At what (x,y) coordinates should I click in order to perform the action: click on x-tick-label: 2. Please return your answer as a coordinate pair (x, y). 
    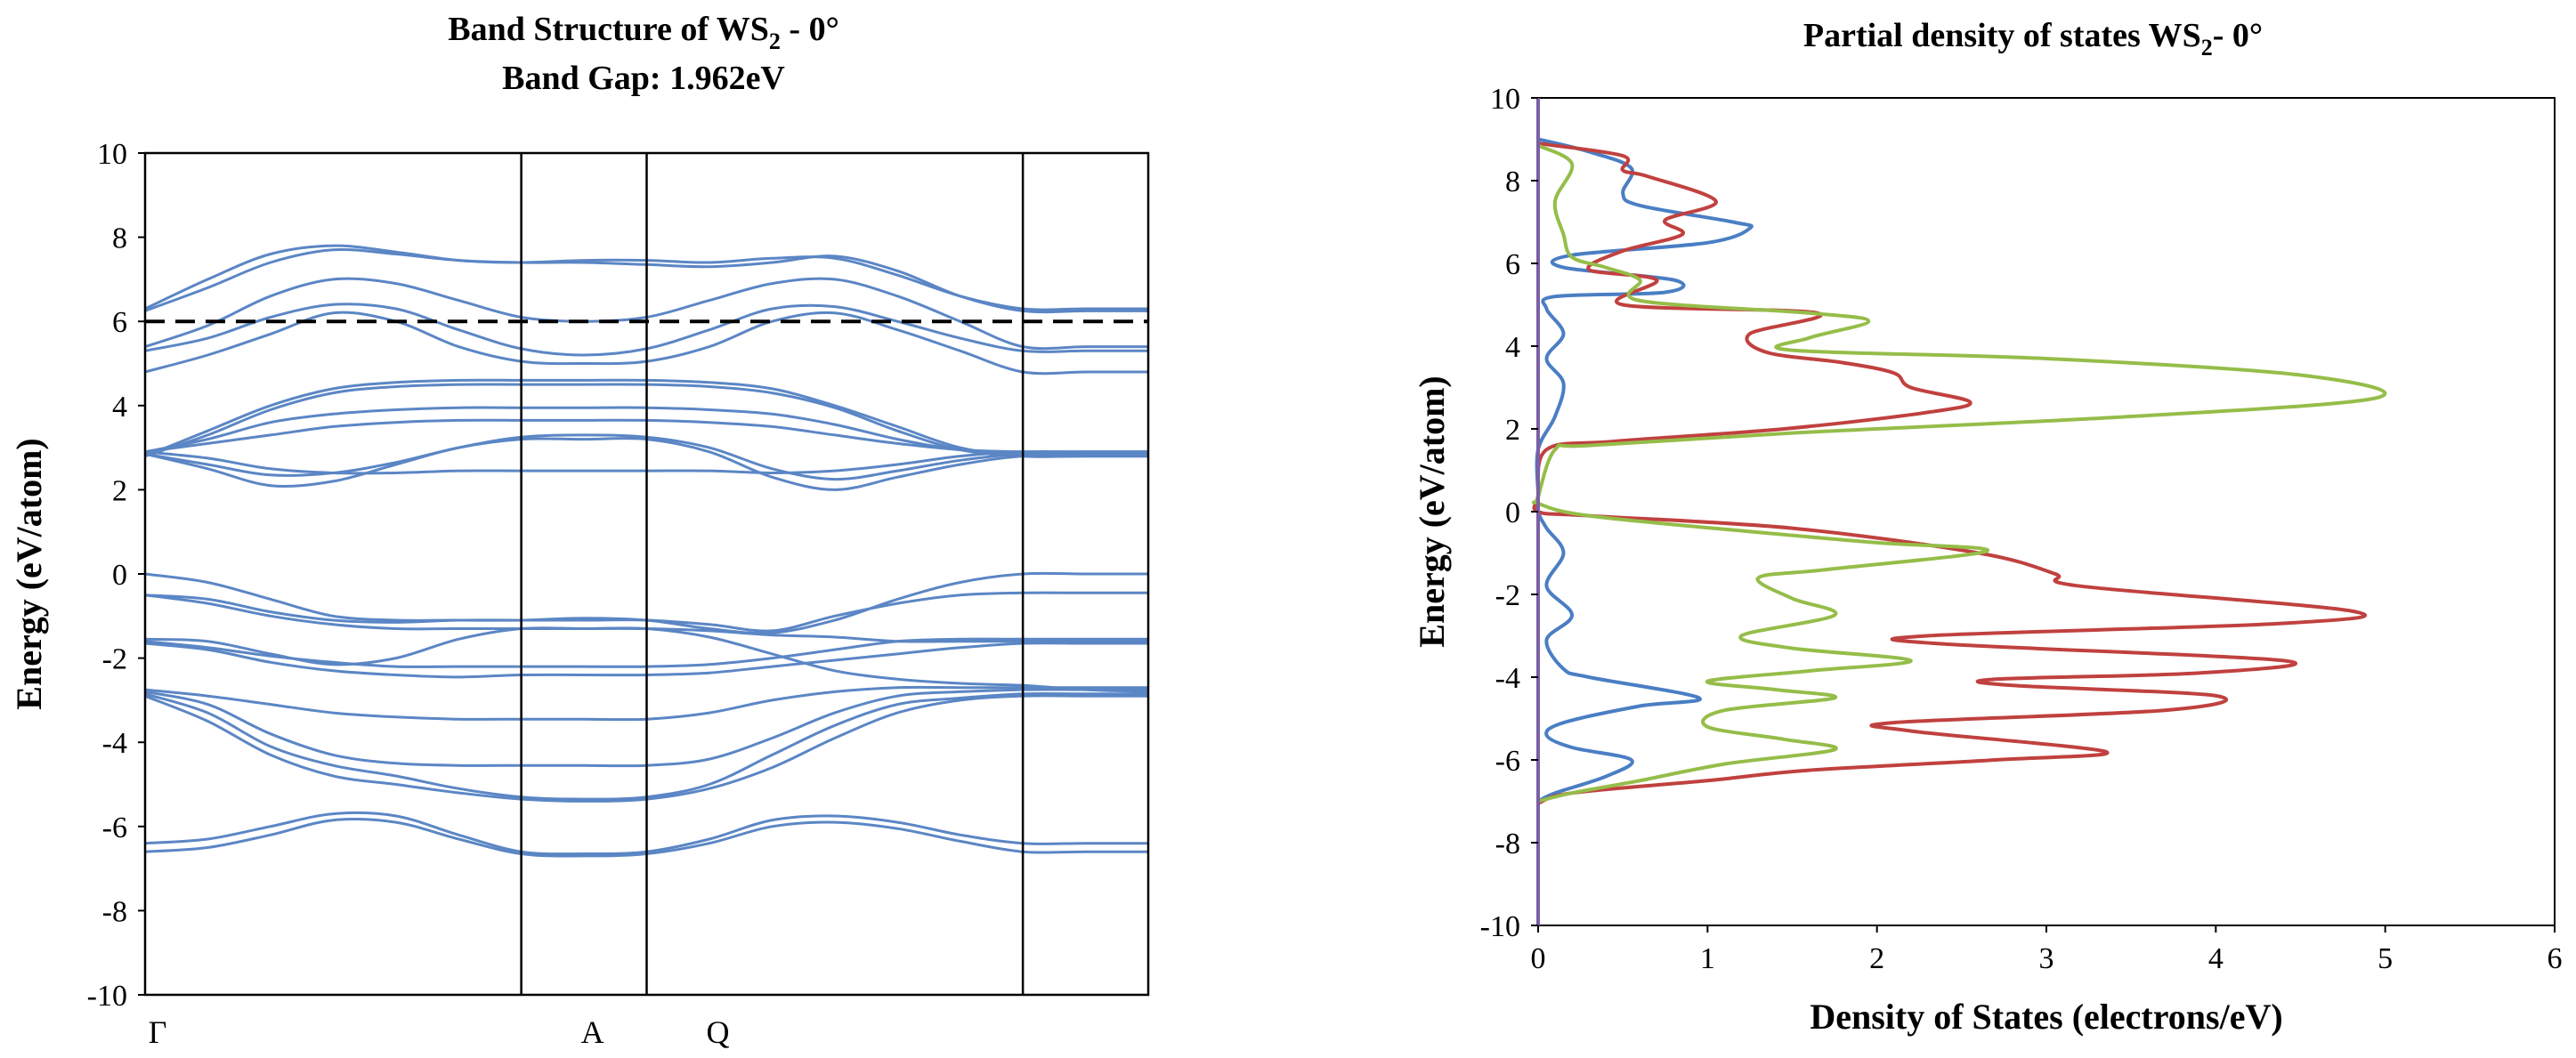
    Looking at the image, I should click on (1876, 958).